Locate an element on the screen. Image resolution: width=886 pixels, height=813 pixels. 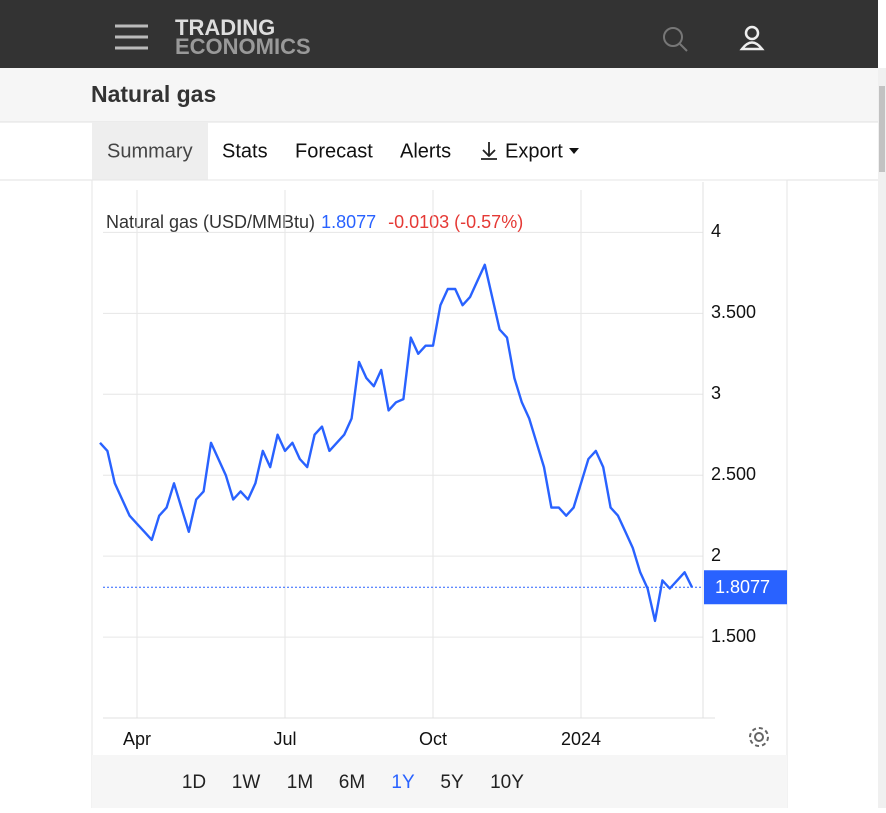
x-tick-label: Jul is located at coordinates (284, 739).